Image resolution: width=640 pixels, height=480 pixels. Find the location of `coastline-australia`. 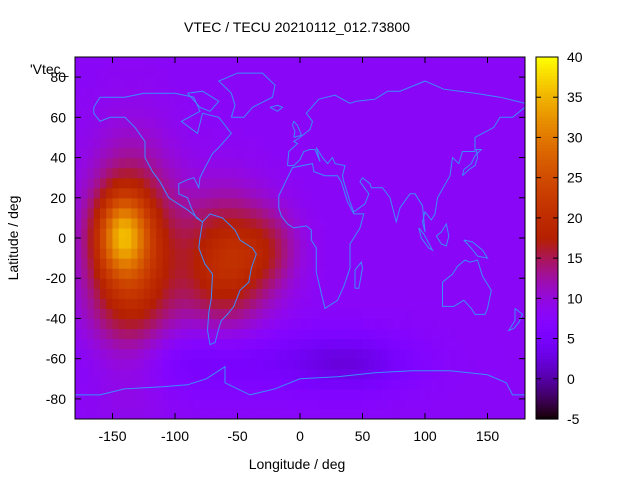

coastline-australia is located at coordinates (467, 287).